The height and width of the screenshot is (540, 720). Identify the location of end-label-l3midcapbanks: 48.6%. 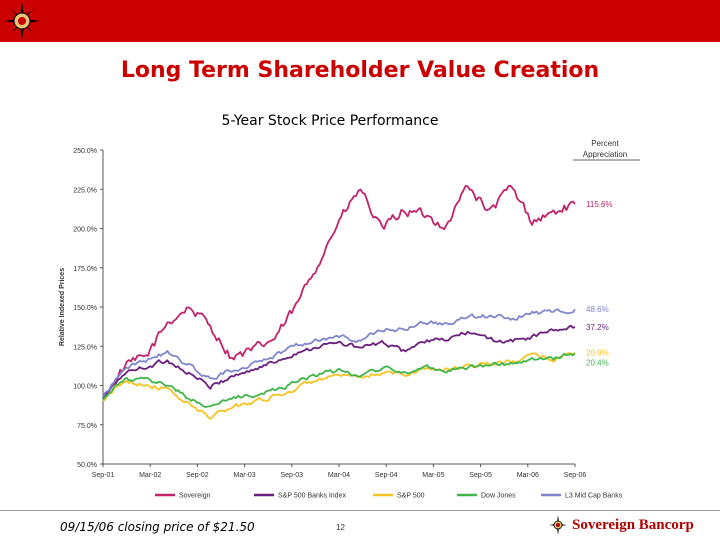
(597, 309).